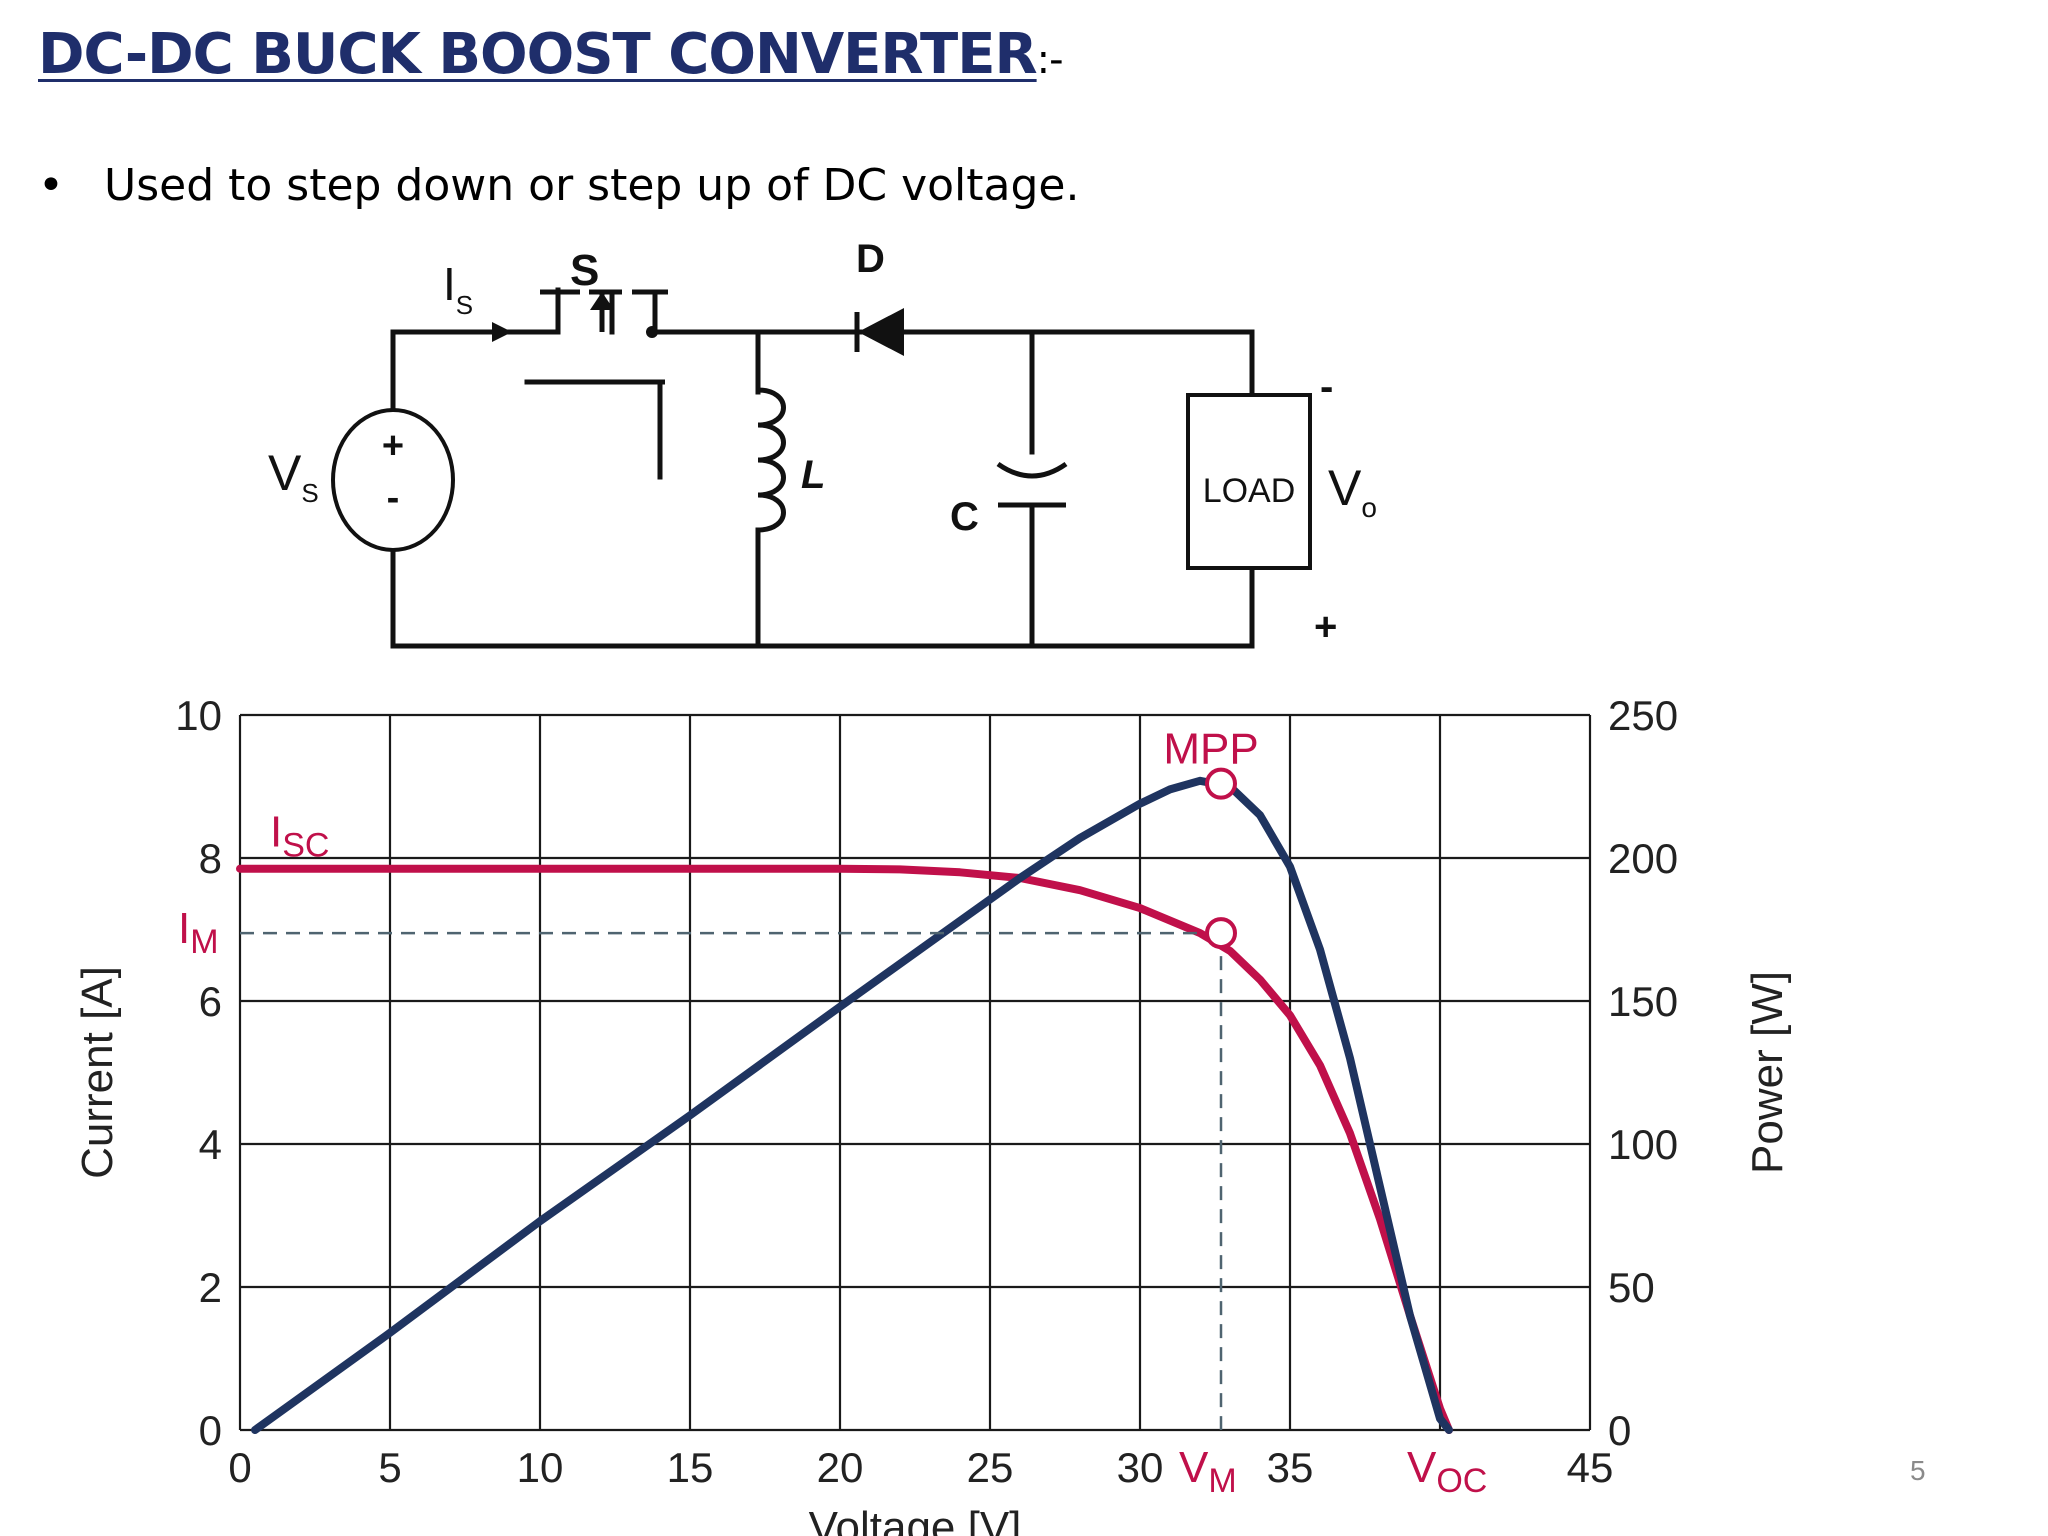 The image size is (2048, 1536). Describe the element at coordinates (840, 1467) in the screenshot. I see `x-tick-label: 20` at that location.